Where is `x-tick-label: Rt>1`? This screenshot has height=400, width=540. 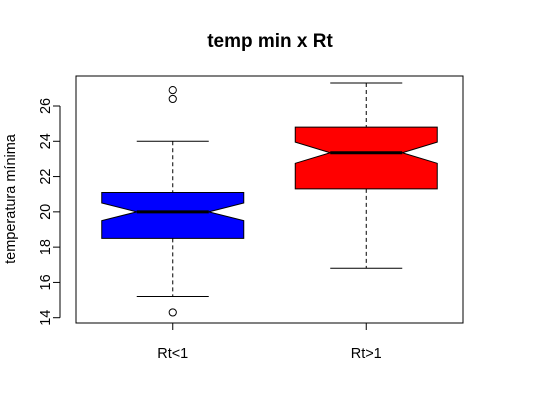 x-tick-label: Rt>1 is located at coordinates (366, 354).